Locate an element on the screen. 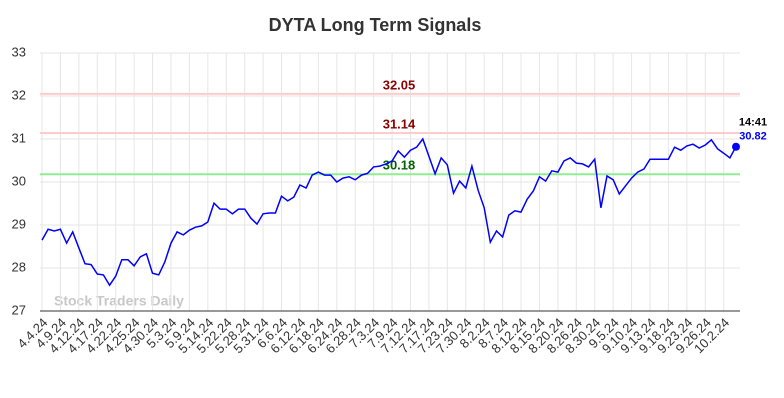  reference-label: 30.18 is located at coordinates (399, 165).